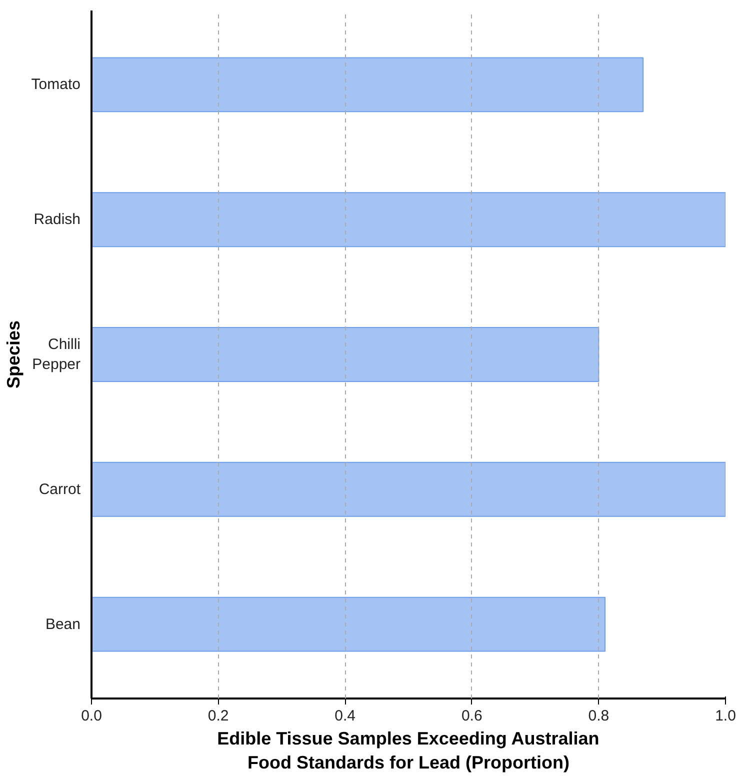 This screenshot has width=752, height=780. What do you see at coordinates (345, 716) in the screenshot?
I see `x-tick-label: 0.4` at bounding box center [345, 716].